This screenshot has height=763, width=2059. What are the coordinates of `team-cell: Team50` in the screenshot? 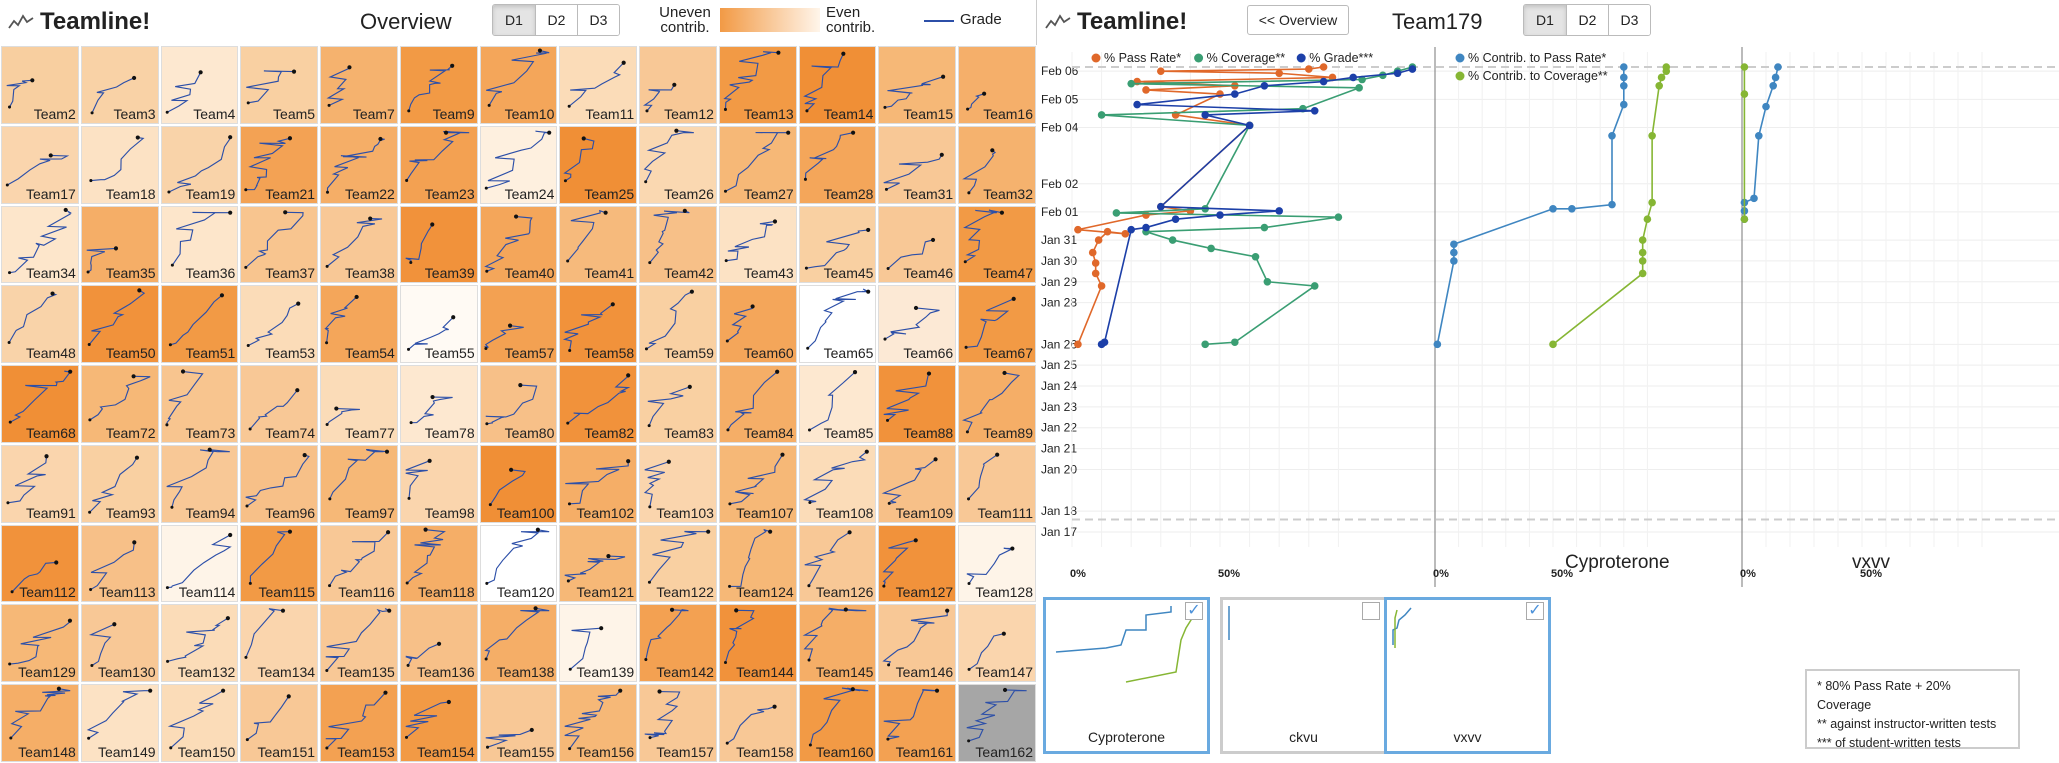 It's located at (119, 324).